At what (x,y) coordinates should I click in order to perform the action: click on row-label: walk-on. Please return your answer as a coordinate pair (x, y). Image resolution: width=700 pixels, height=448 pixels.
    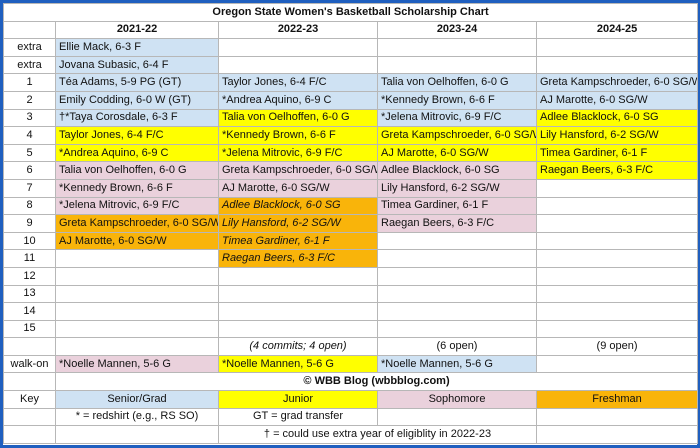
    Looking at the image, I should click on (29, 364).